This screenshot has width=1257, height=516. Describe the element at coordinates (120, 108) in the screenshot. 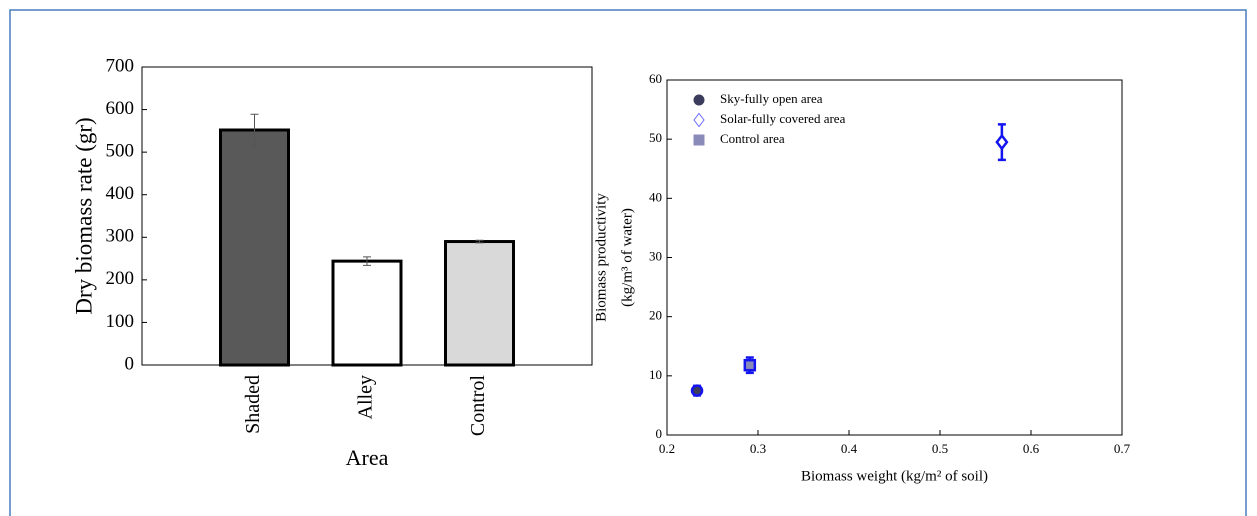

I see `y-tick-label: 600` at that location.